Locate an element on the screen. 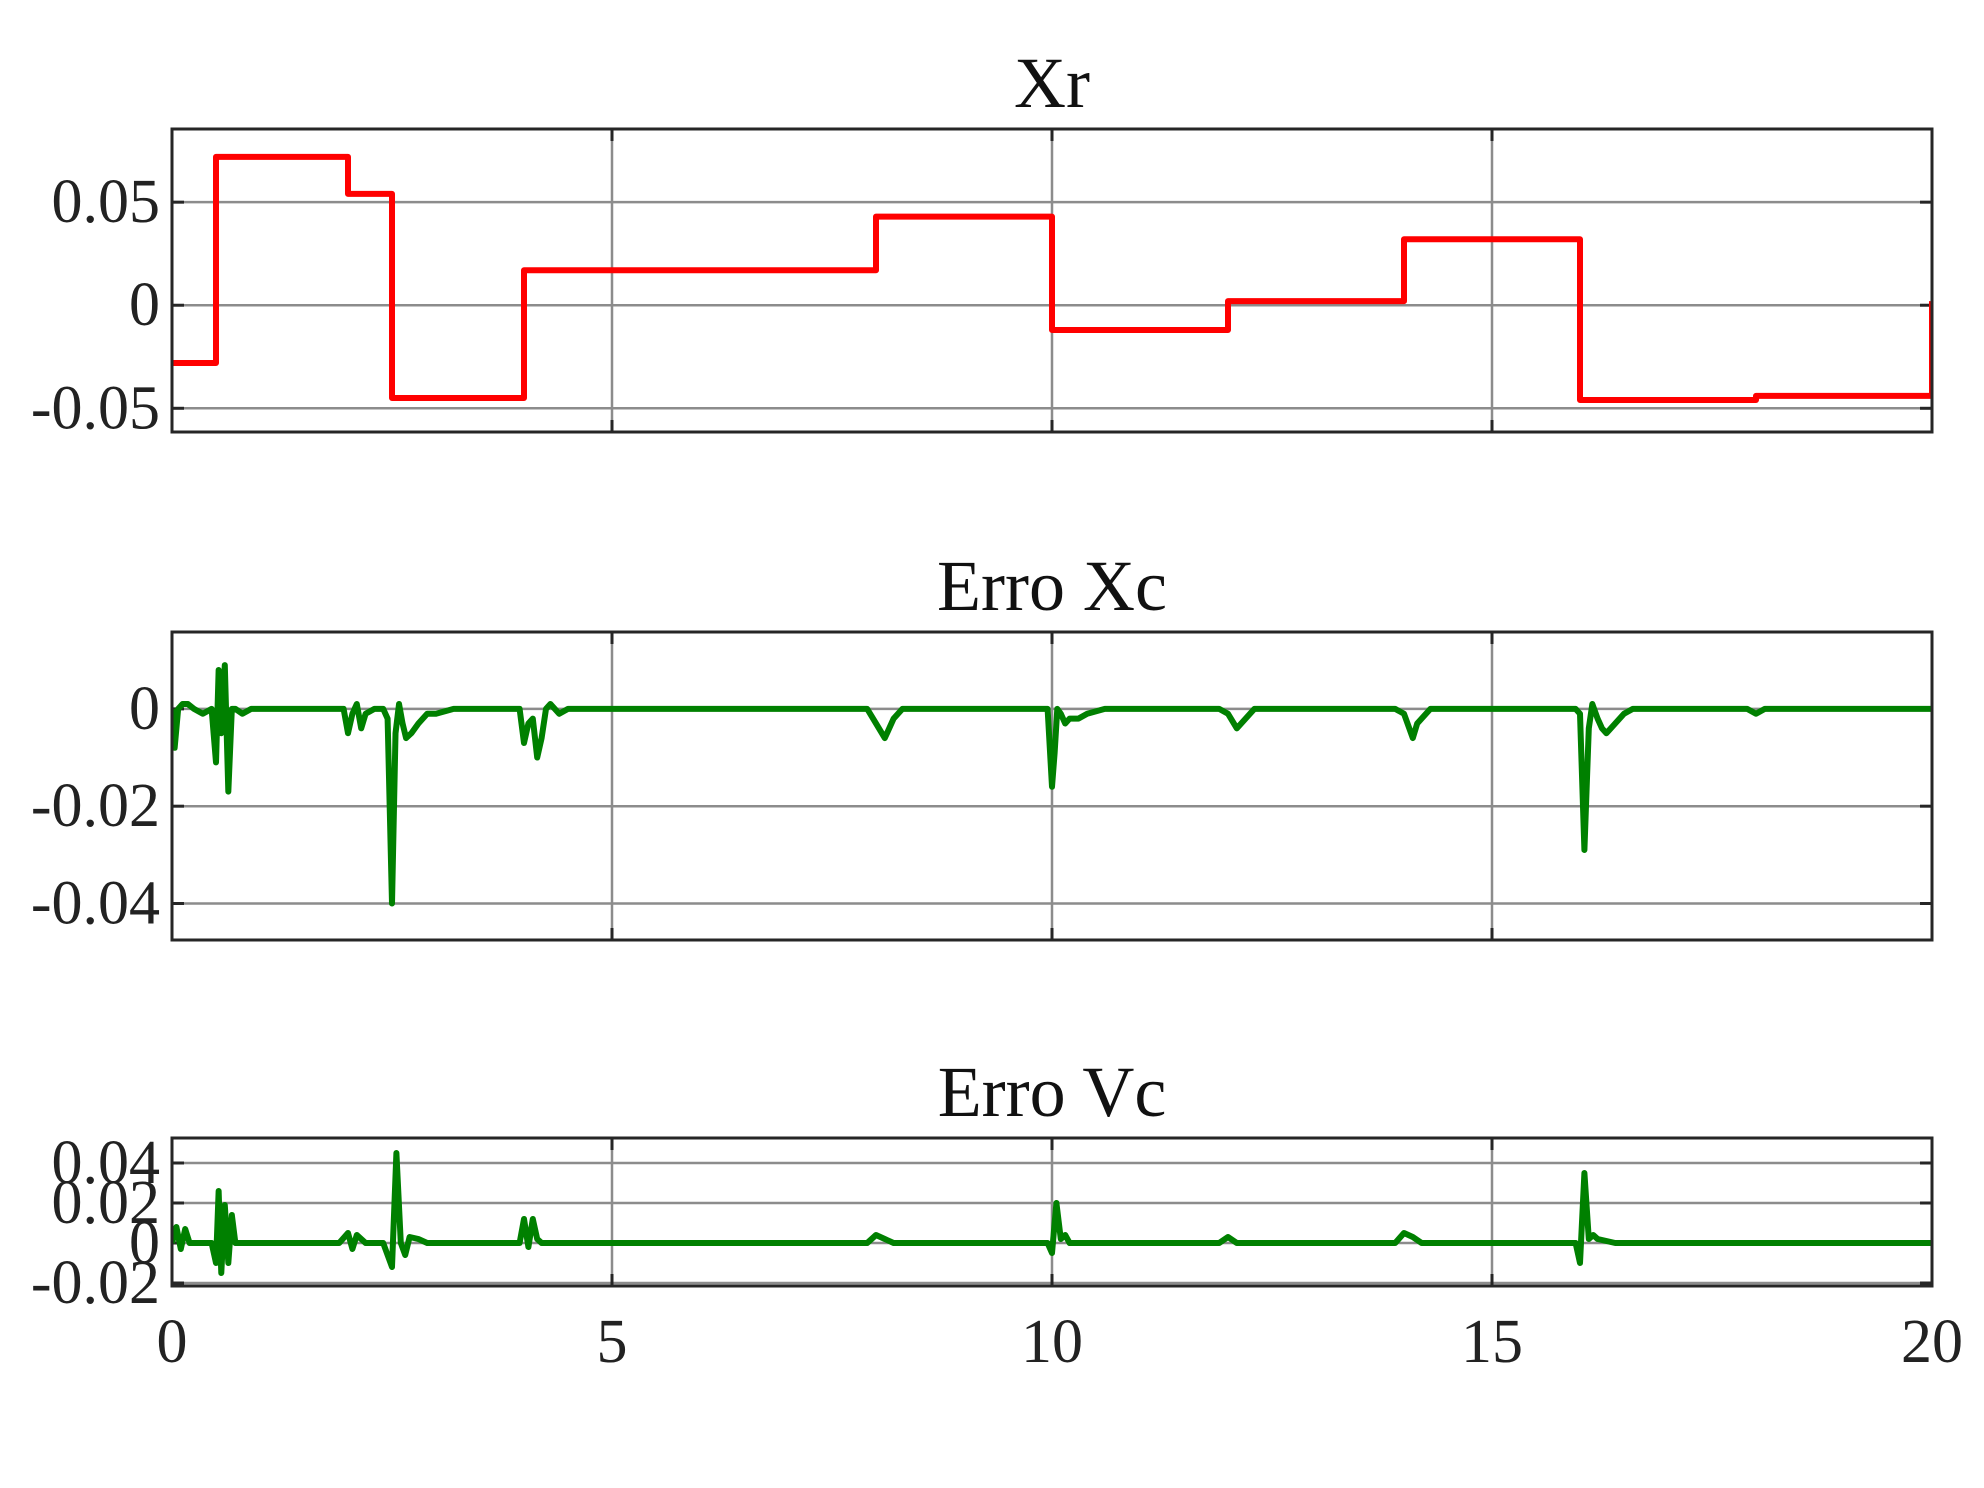  x-tick-label: 5 is located at coordinates (612, 1342).